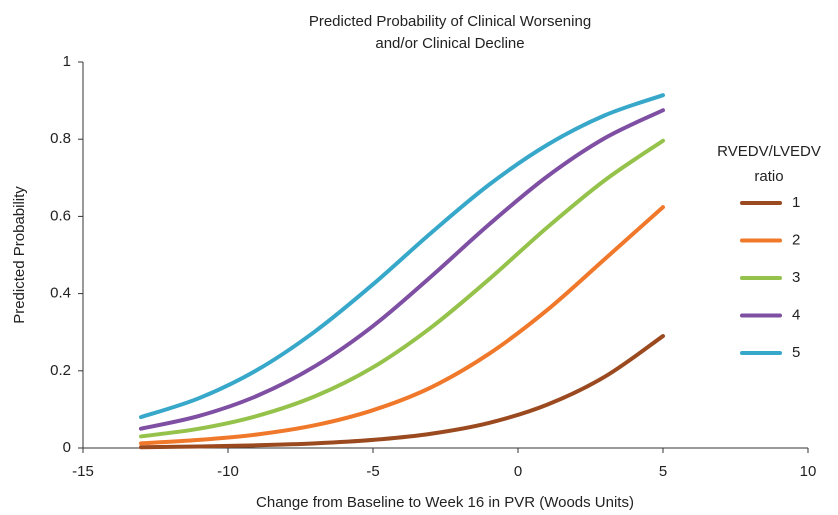 Image resolution: width=838 pixels, height=515 pixels. What do you see at coordinates (769, 151) in the screenshot?
I see `legend-title: RVEDV/LVEDV` at bounding box center [769, 151].